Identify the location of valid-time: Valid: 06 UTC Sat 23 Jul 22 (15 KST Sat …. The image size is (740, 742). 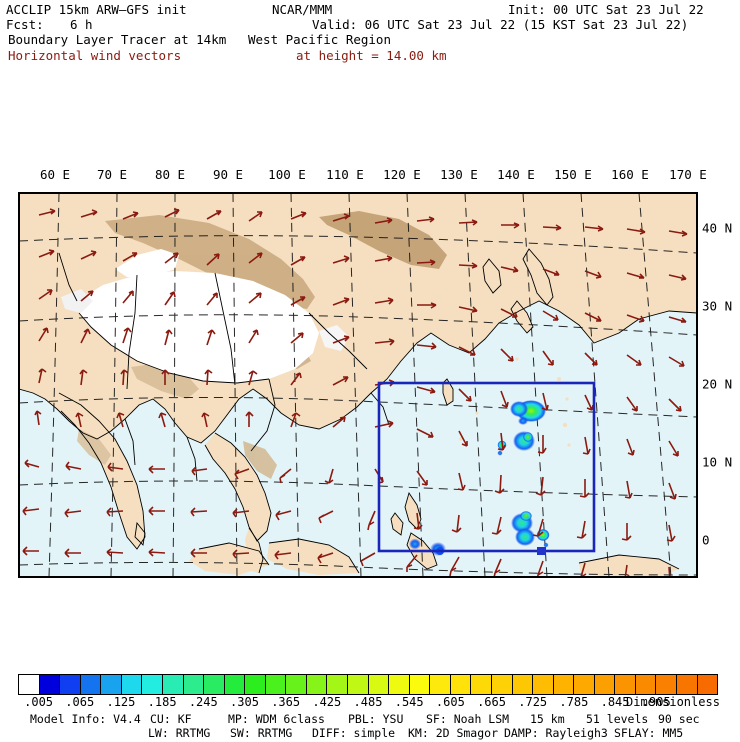
(500, 24).